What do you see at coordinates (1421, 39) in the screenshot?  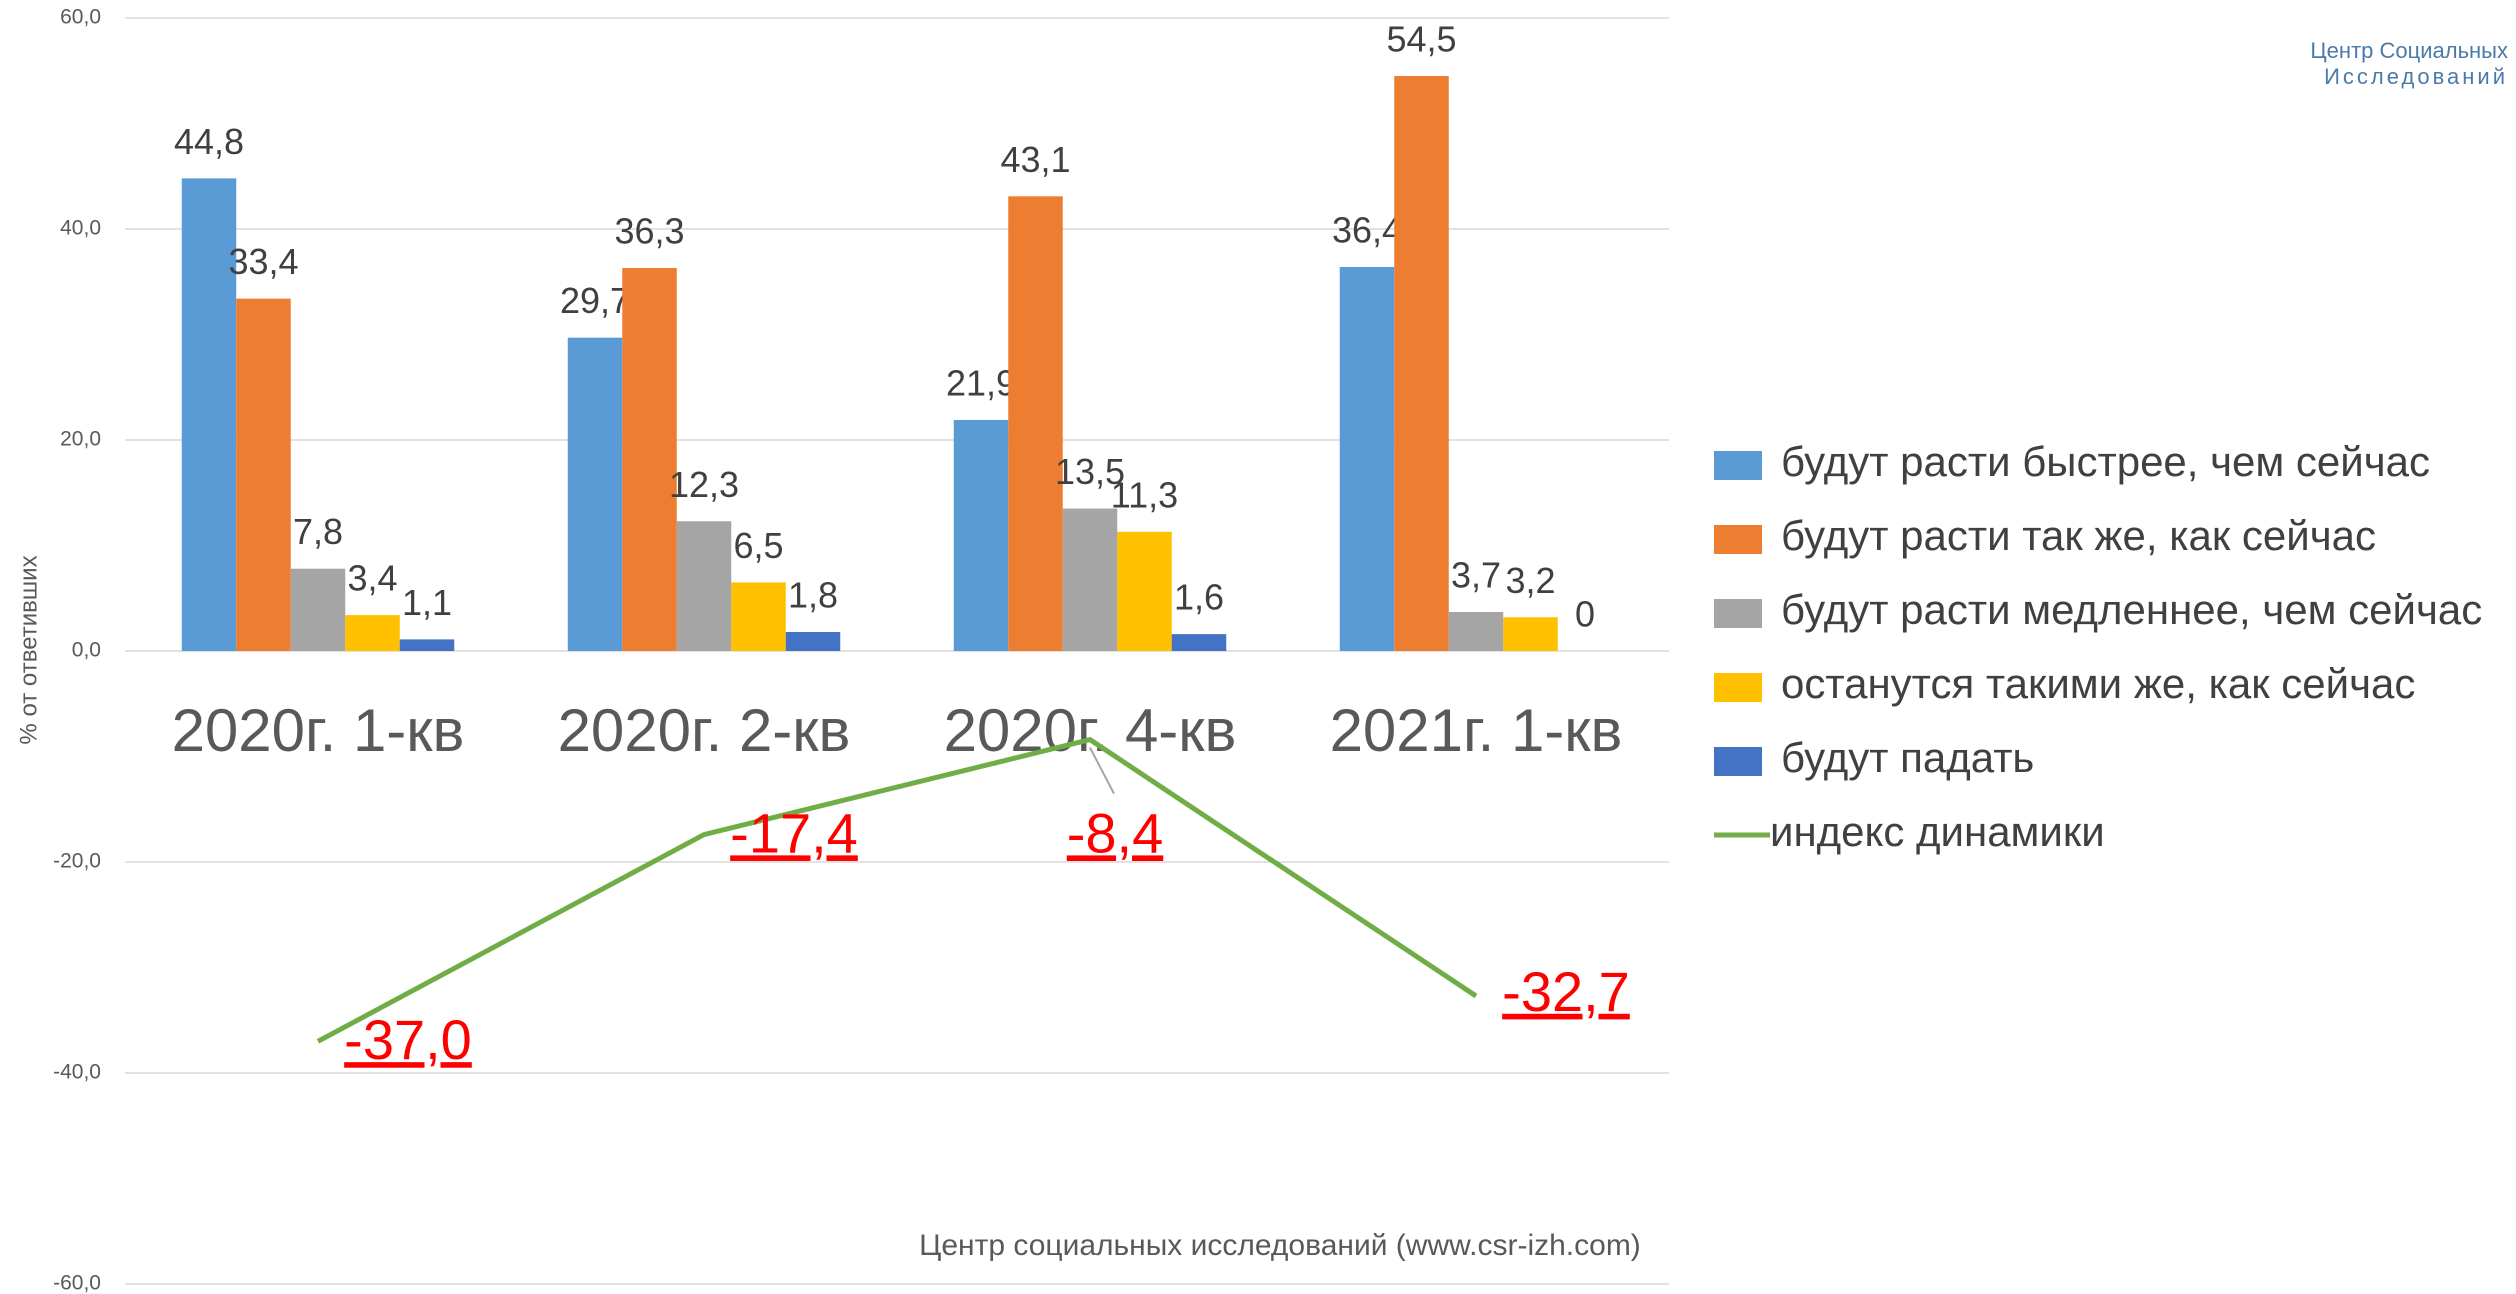 I see `bar-value-label: 54,5` at bounding box center [1421, 39].